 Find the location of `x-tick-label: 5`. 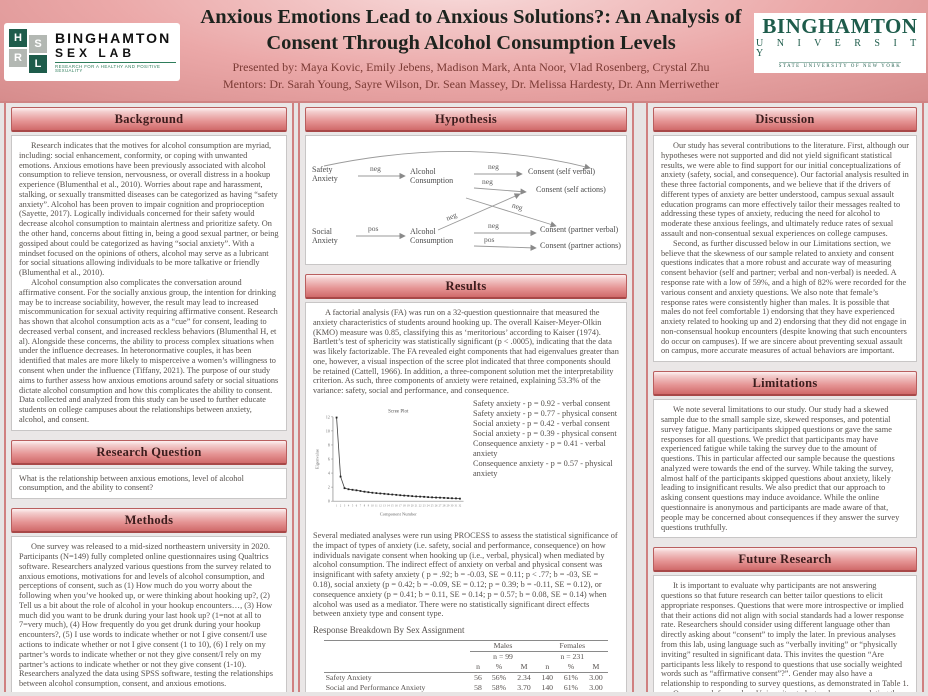

x-tick-label: 5 is located at coordinates (353, 506).